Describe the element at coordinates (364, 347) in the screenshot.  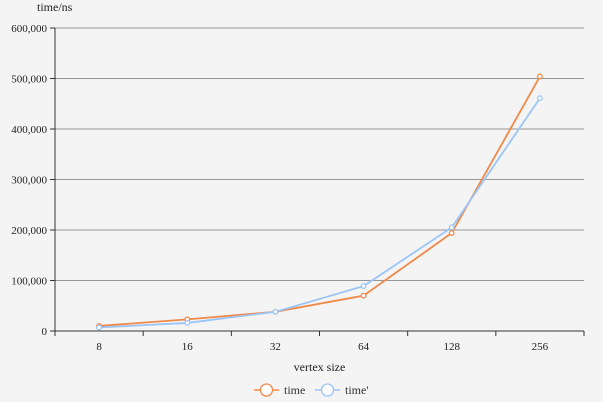
I see `x-tick-label: 64` at that location.